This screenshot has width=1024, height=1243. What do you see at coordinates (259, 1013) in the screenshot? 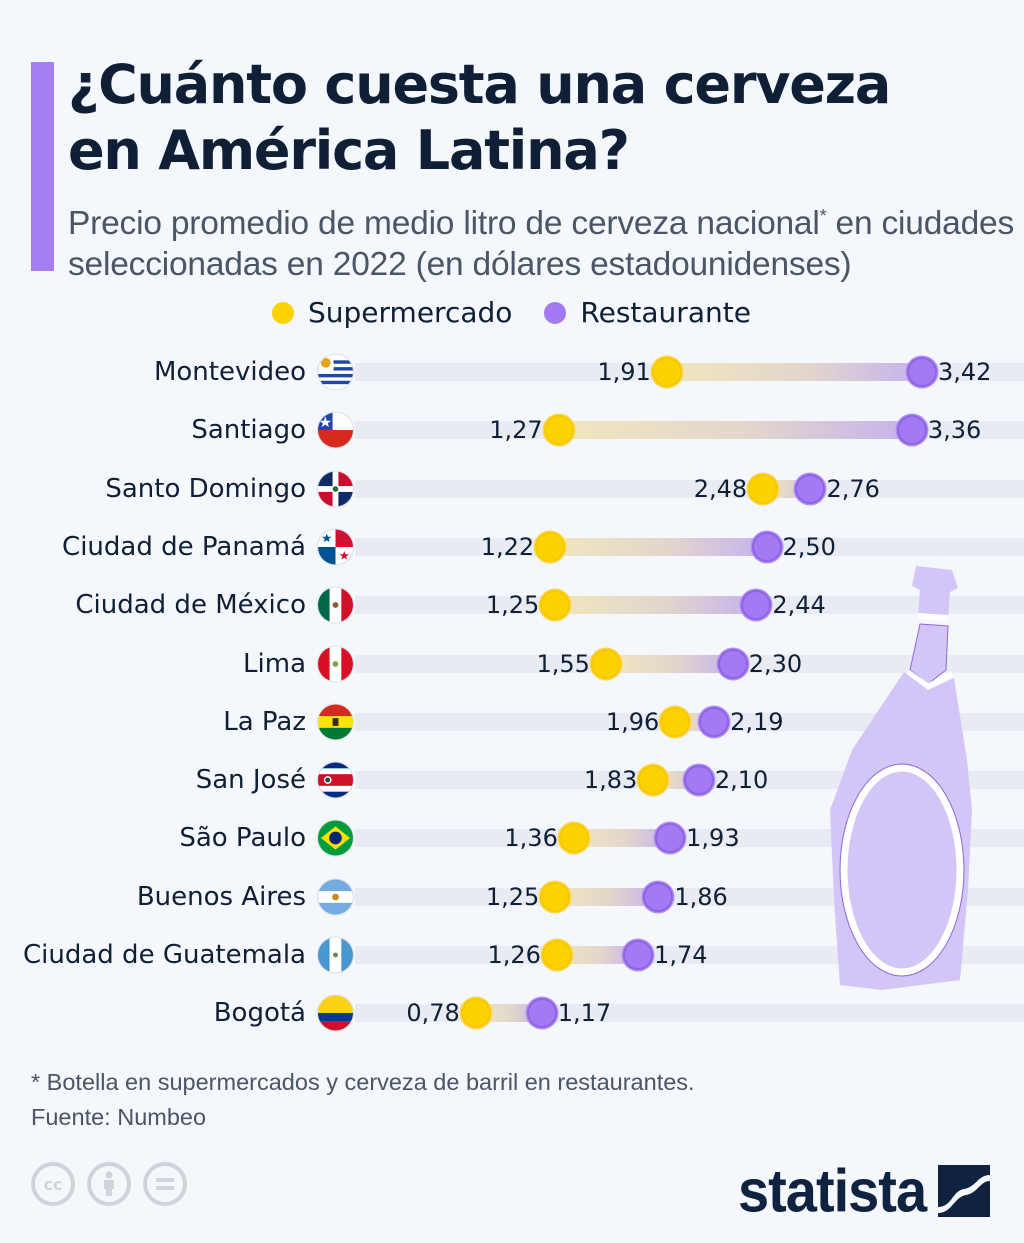
I see `city-label: Bogotá` at bounding box center [259, 1013].